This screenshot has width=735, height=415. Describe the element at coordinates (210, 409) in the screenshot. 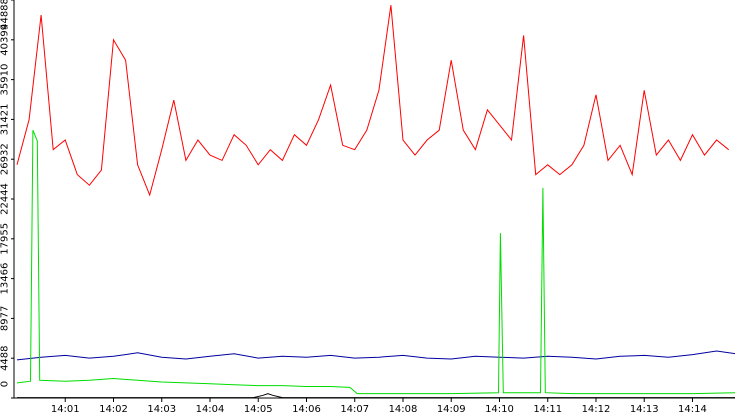

I see `x-tick-label: 14:04` at that location.